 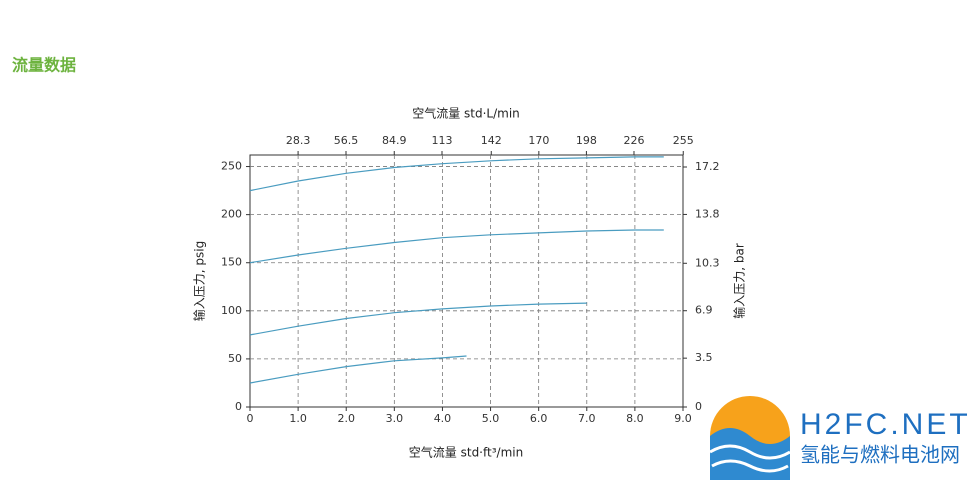 I want to click on y-tick-label: 200, so click(x=231, y=214).